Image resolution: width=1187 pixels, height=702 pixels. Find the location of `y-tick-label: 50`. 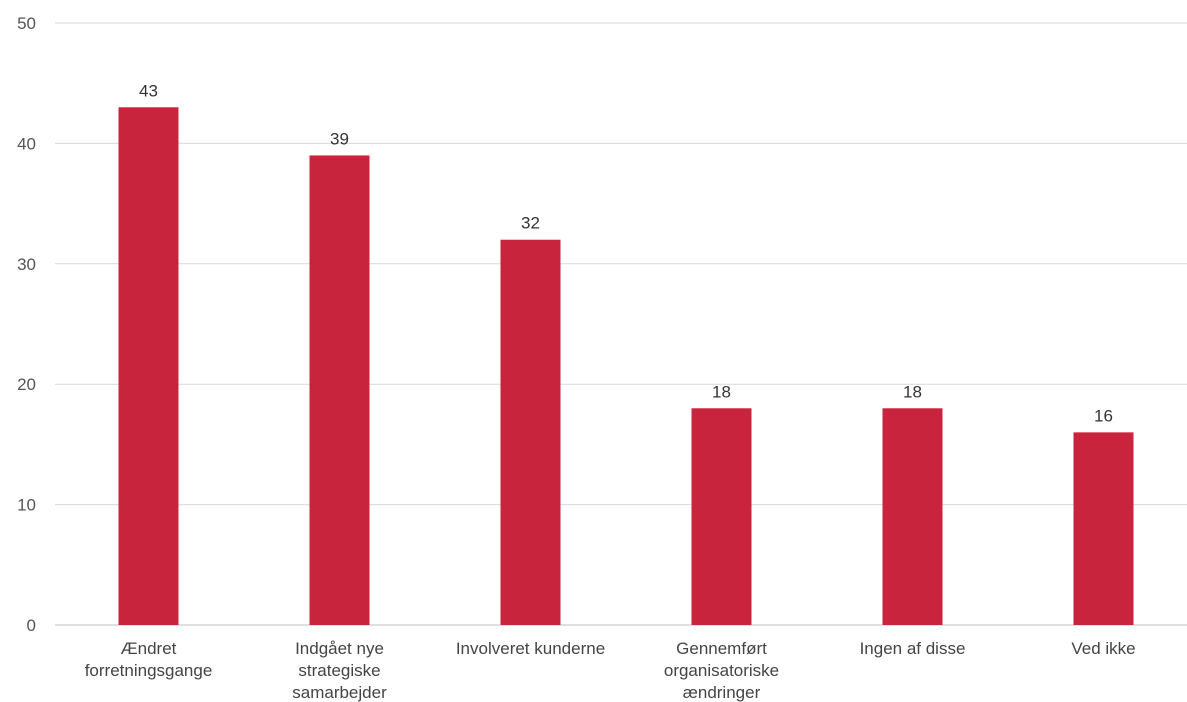

y-tick-label: 50 is located at coordinates (26, 23).